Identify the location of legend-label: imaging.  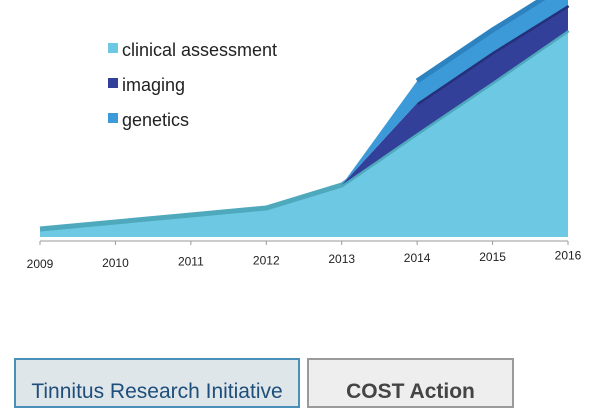
(154, 85).